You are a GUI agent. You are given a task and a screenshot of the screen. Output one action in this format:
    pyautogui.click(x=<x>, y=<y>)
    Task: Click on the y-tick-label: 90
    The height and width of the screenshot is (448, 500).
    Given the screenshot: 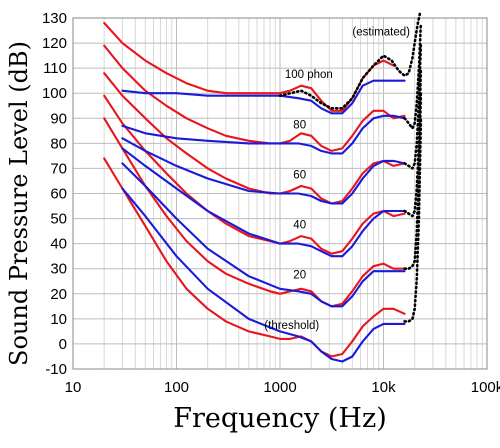 What is the action you would take?
    pyautogui.click(x=58, y=118)
    